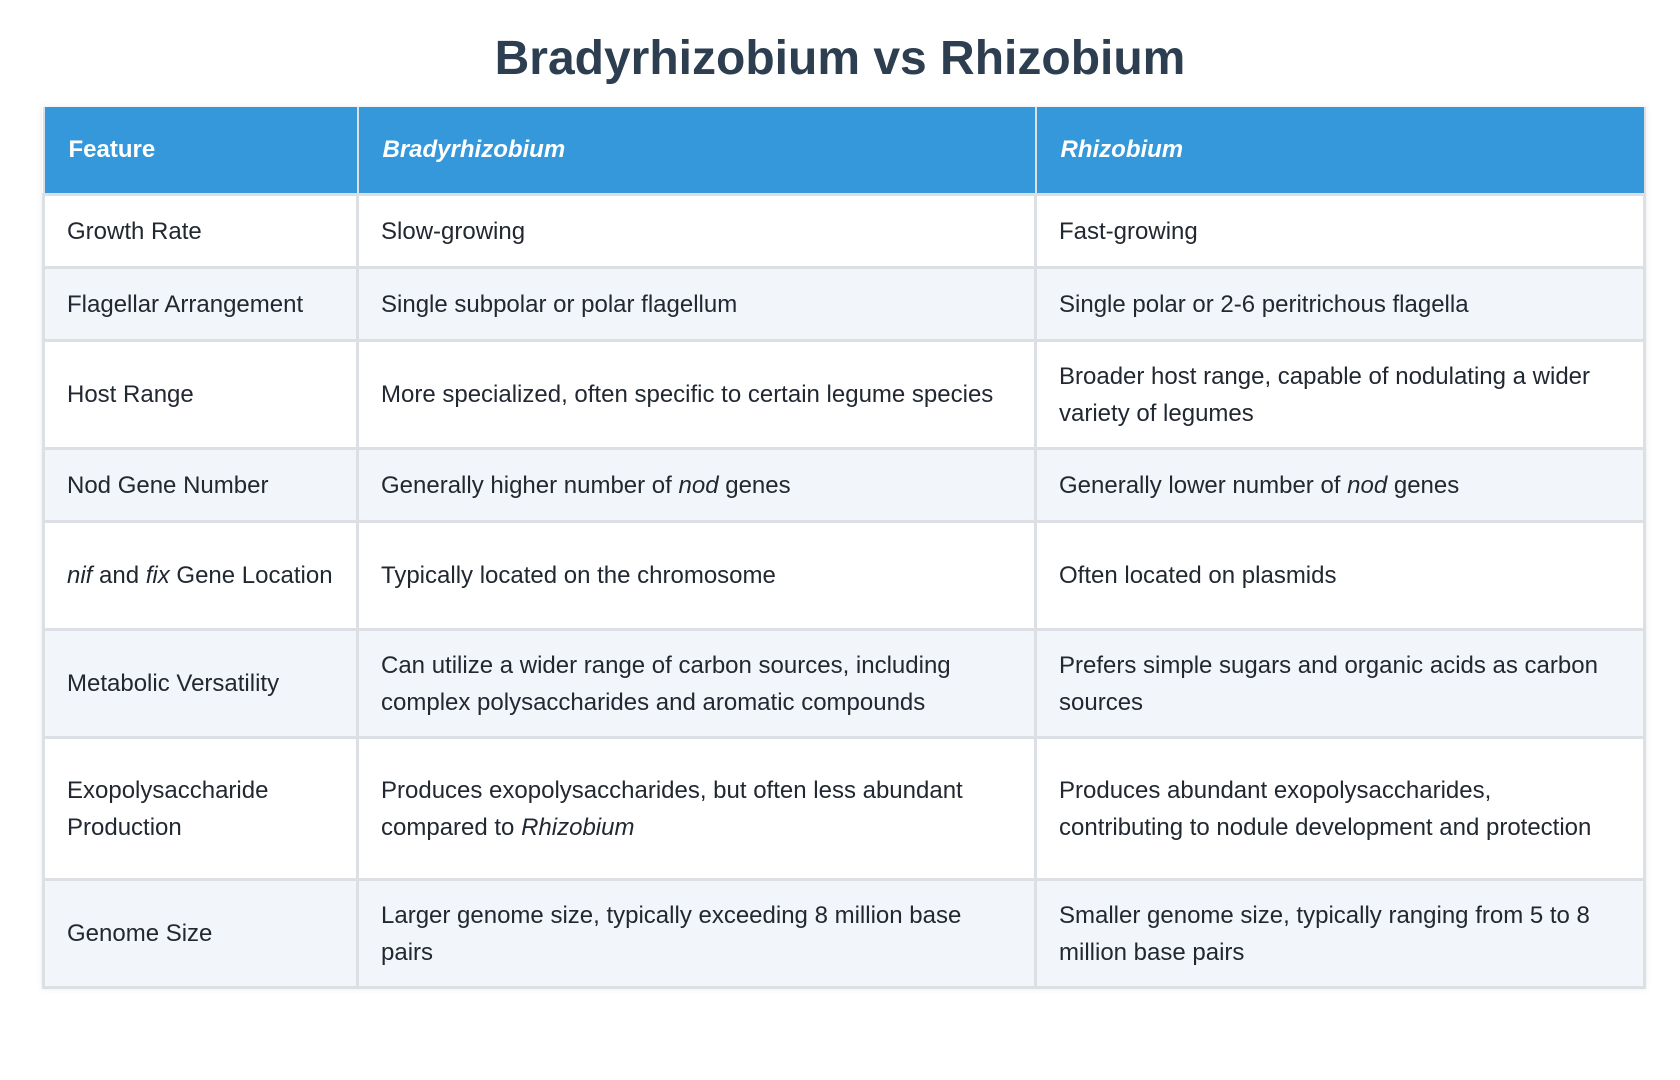 Image resolution: width=1680 pixels, height=1080 pixels. I want to click on cell-text: Gene Location, so click(251, 575).